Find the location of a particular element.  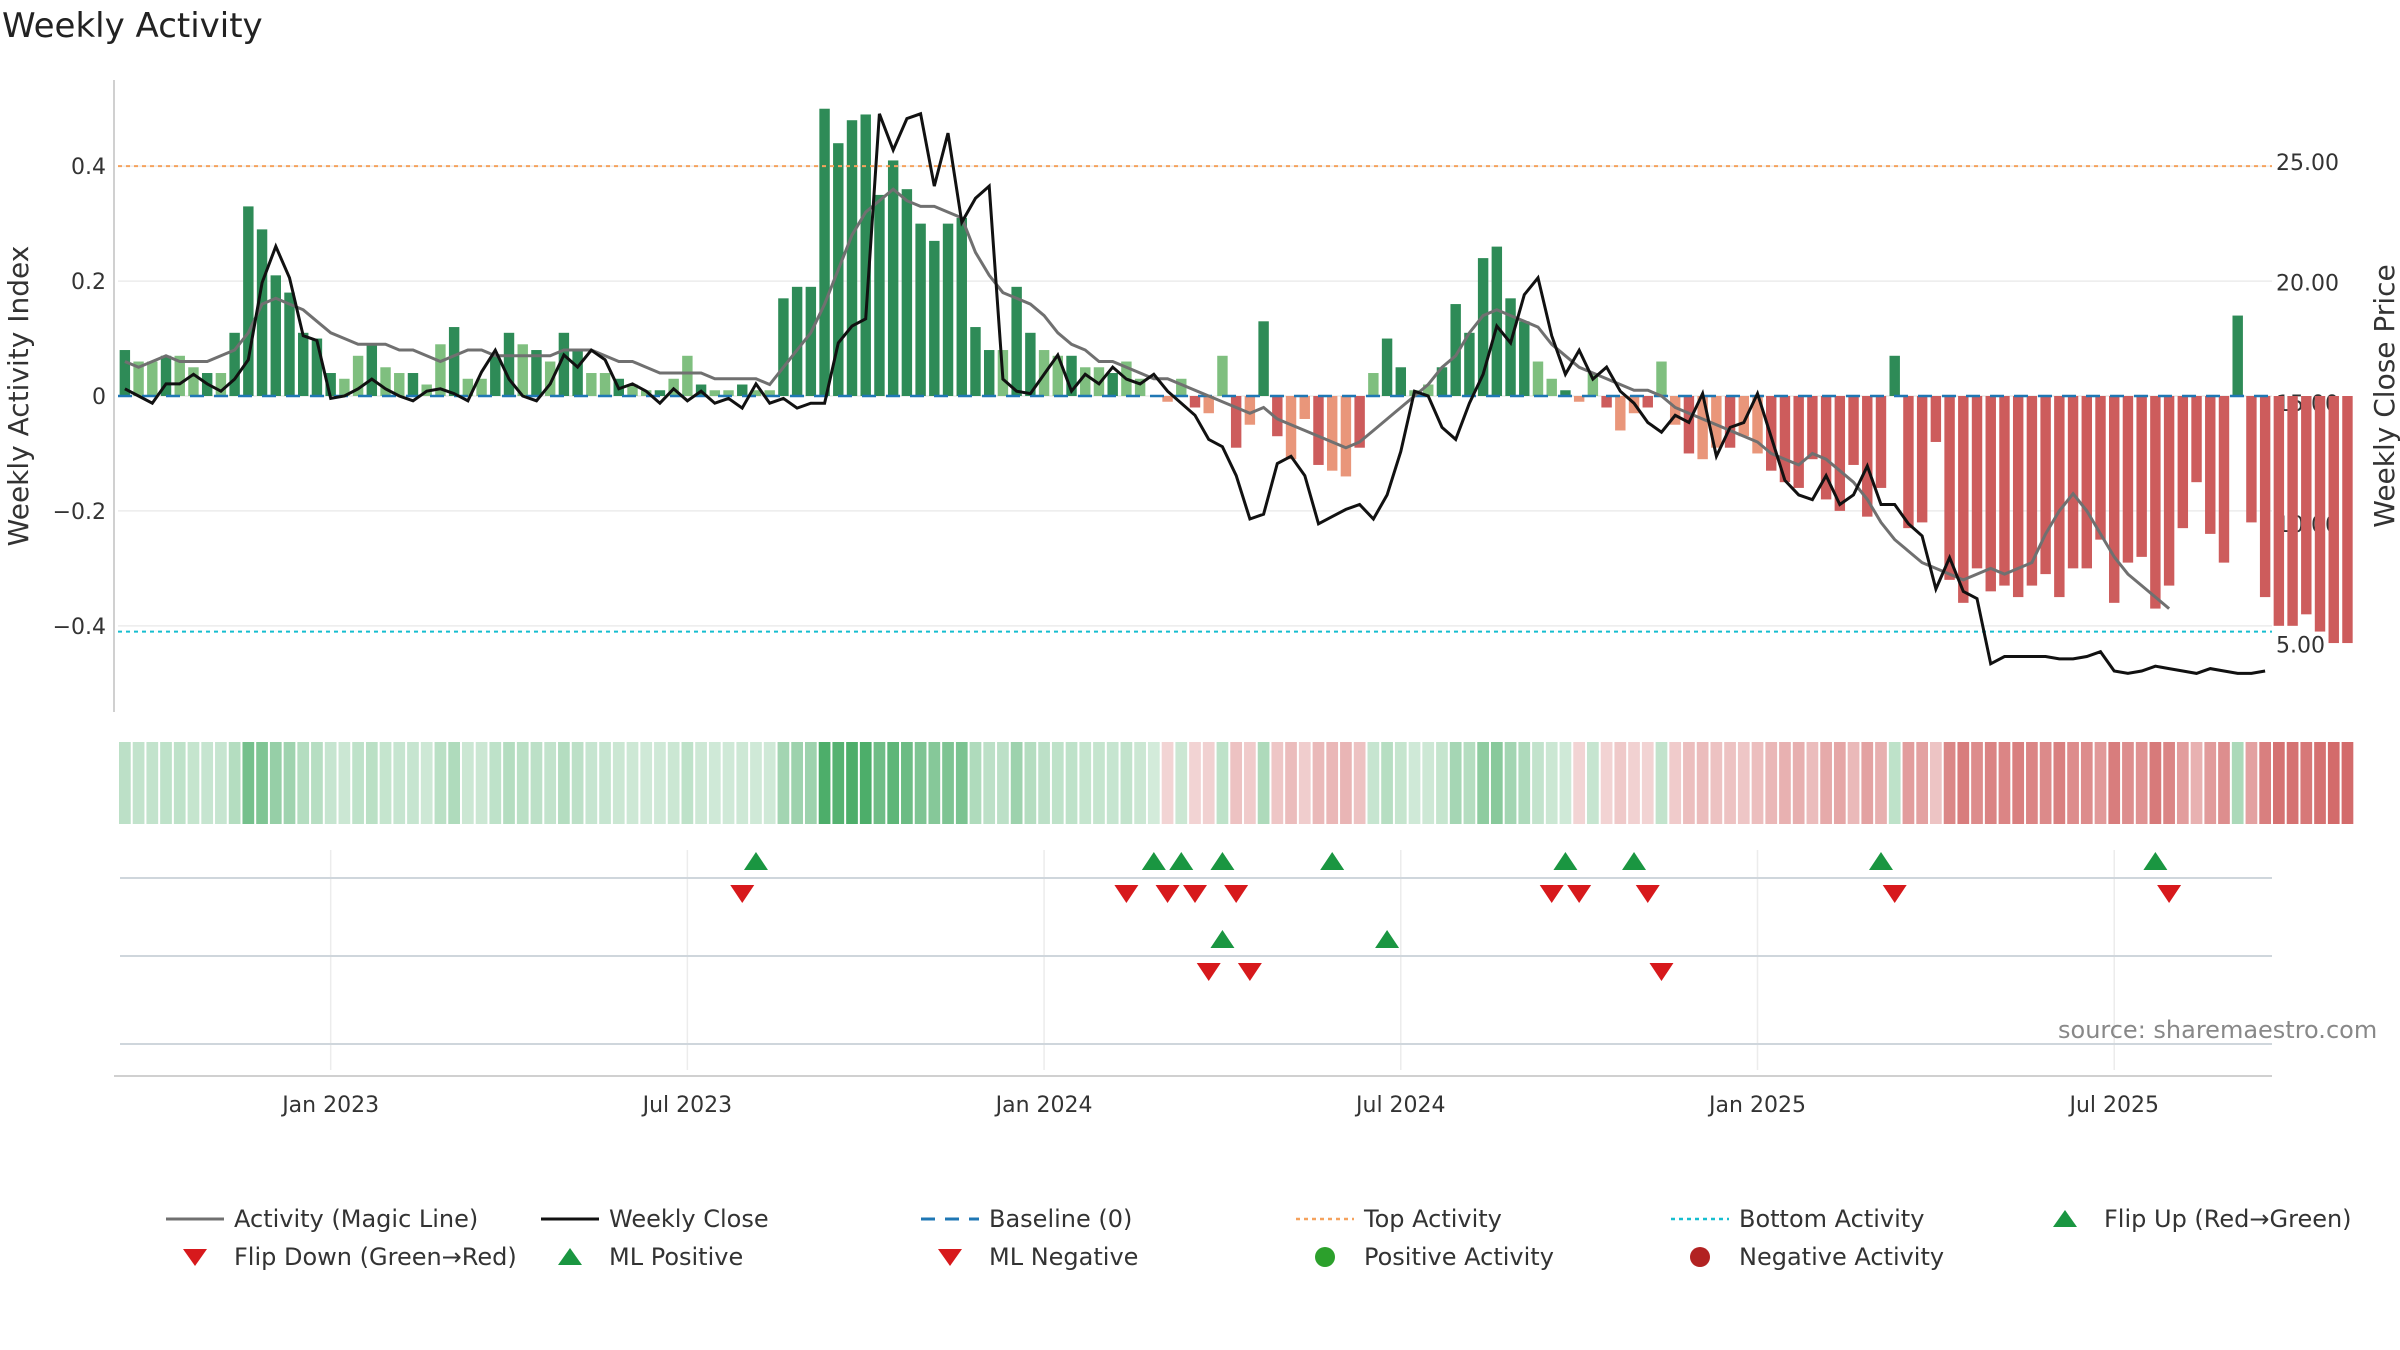

flip-up-marker is located at coordinates (1880, 861).